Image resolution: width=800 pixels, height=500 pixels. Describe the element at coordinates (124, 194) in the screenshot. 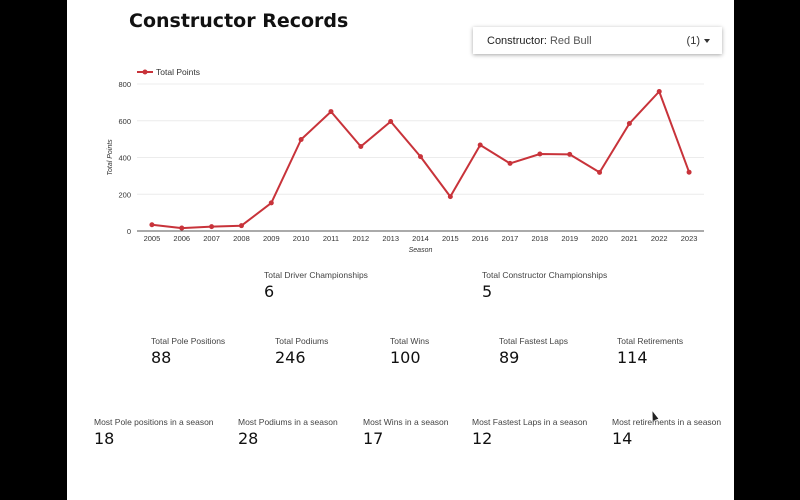

I see `y-tick-label: 200` at that location.